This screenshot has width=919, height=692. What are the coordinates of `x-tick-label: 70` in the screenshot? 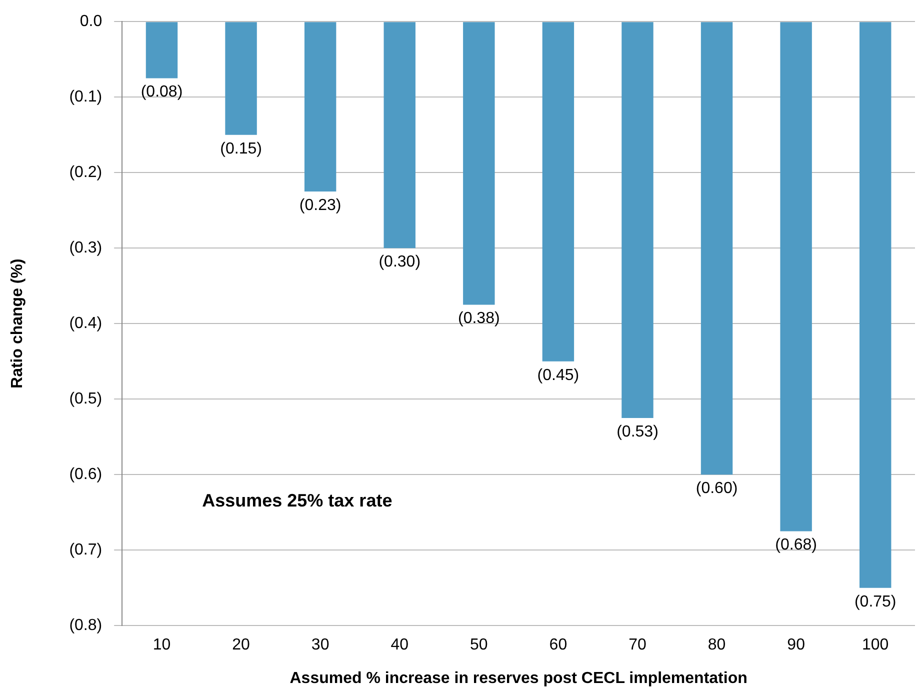 It's located at (637, 645).